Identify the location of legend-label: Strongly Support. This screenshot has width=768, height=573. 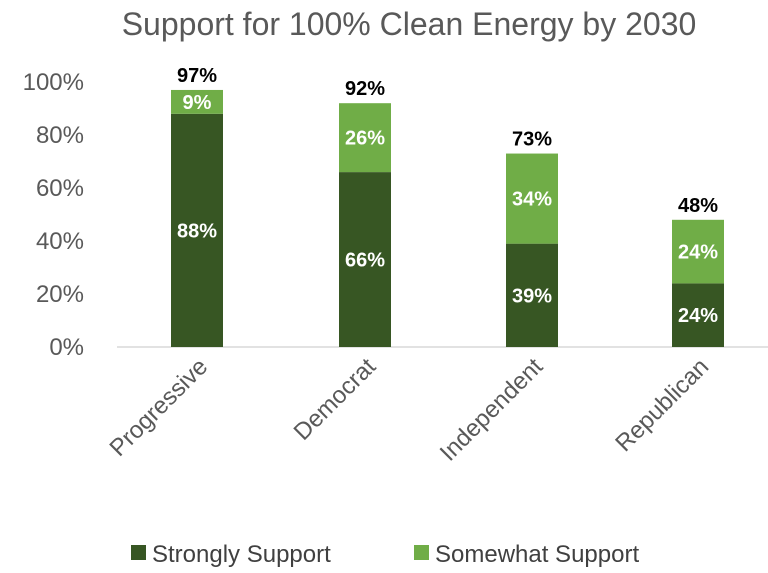
(241, 554).